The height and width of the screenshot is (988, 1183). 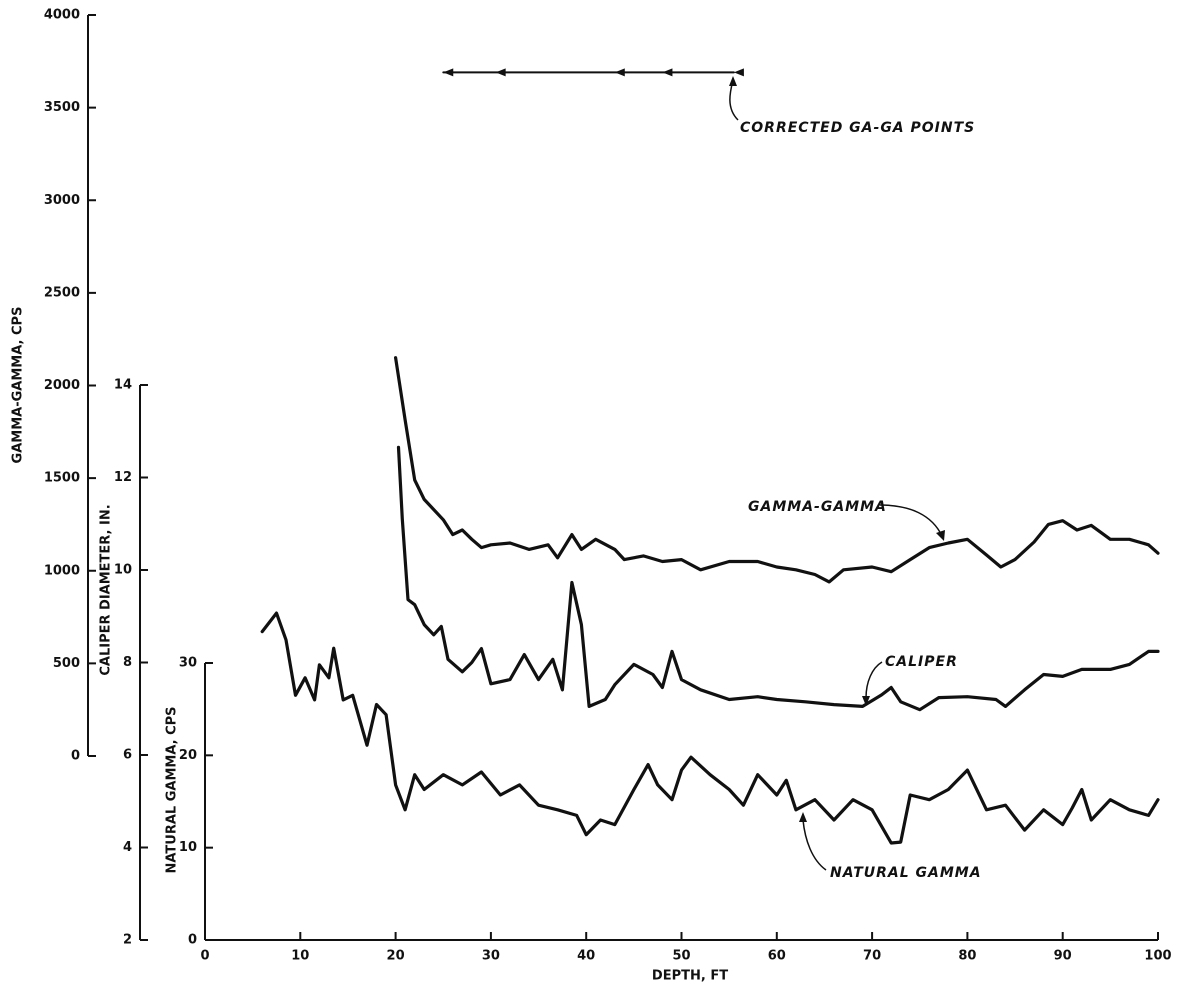 What do you see at coordinates (123, 385) in the screenshot?
I see `y-tick-label: 14` at bounding box center [123, 385].